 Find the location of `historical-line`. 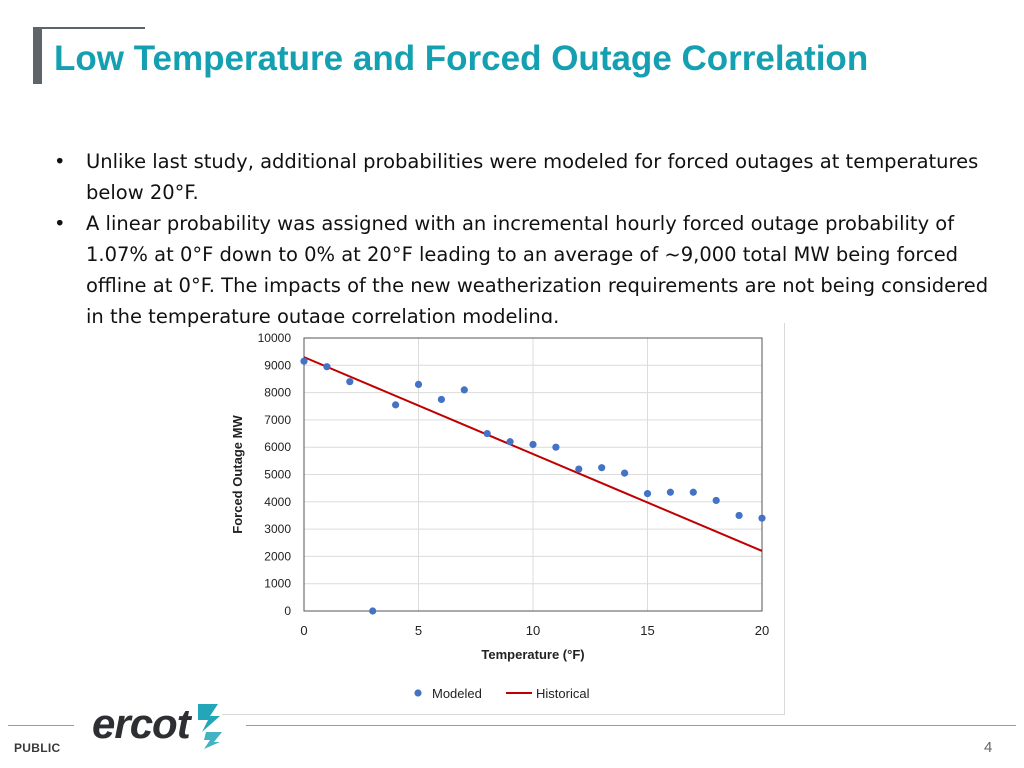

historical-line is located at coordinates (533, 454).